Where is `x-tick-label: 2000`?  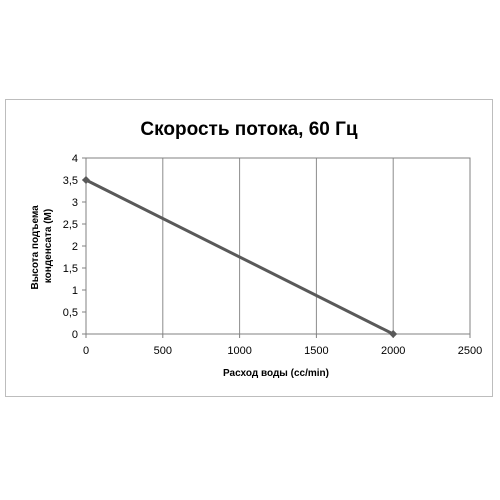
x-tick-label: 2000 is located at coordinates (393, 351).